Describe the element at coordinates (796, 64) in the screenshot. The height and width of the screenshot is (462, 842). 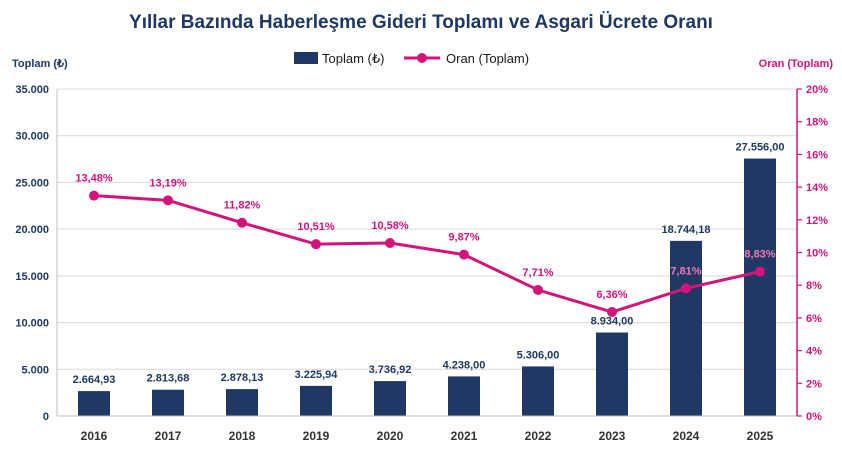
I see `y-axis-title-right: Oran (Toplam)` at that location.